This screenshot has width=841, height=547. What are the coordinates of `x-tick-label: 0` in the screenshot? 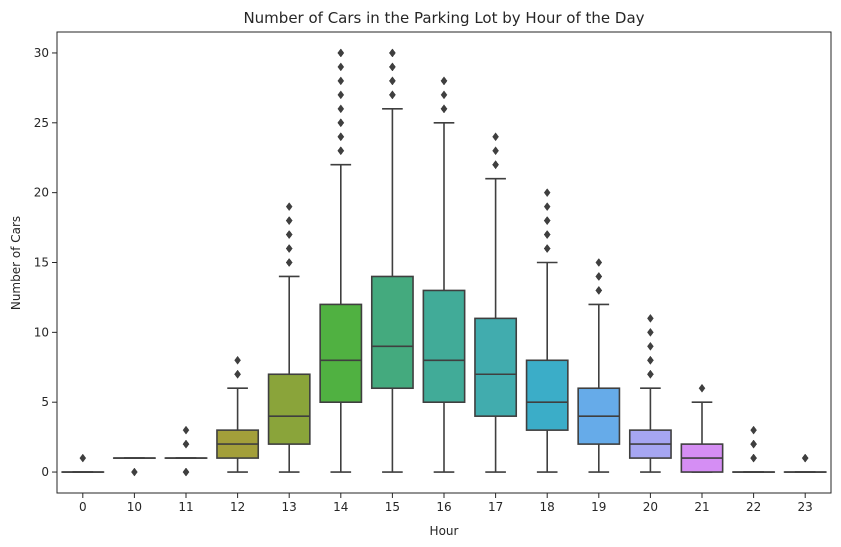 It's located at (83, 507).